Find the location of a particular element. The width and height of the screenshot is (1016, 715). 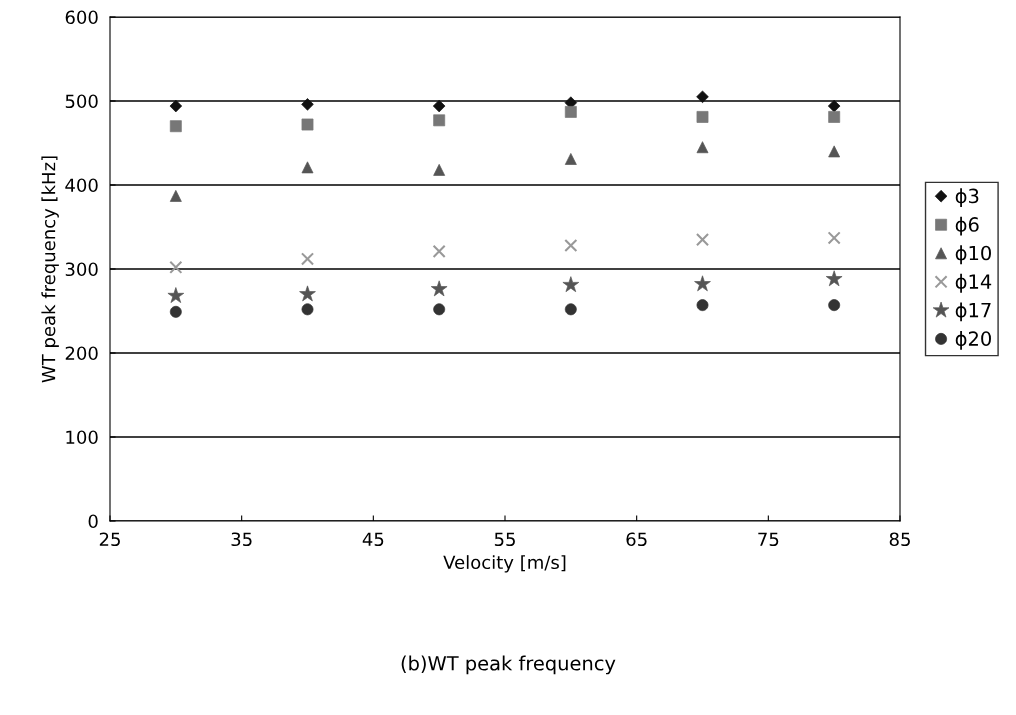

x-tick-label: 35 is located at coordinates (241, 539).